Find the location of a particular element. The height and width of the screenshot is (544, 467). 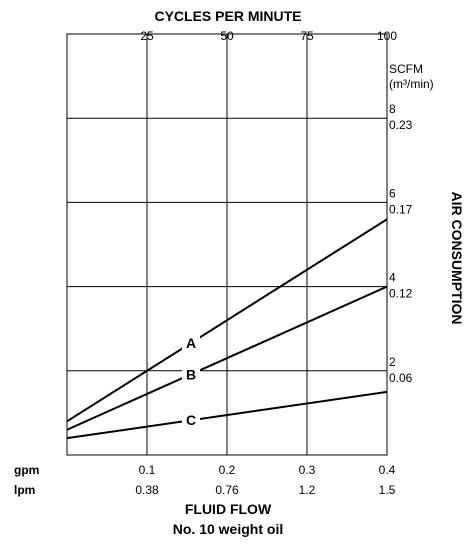

y-tick-m3: 0.23 is located at coordinates (401, 125).